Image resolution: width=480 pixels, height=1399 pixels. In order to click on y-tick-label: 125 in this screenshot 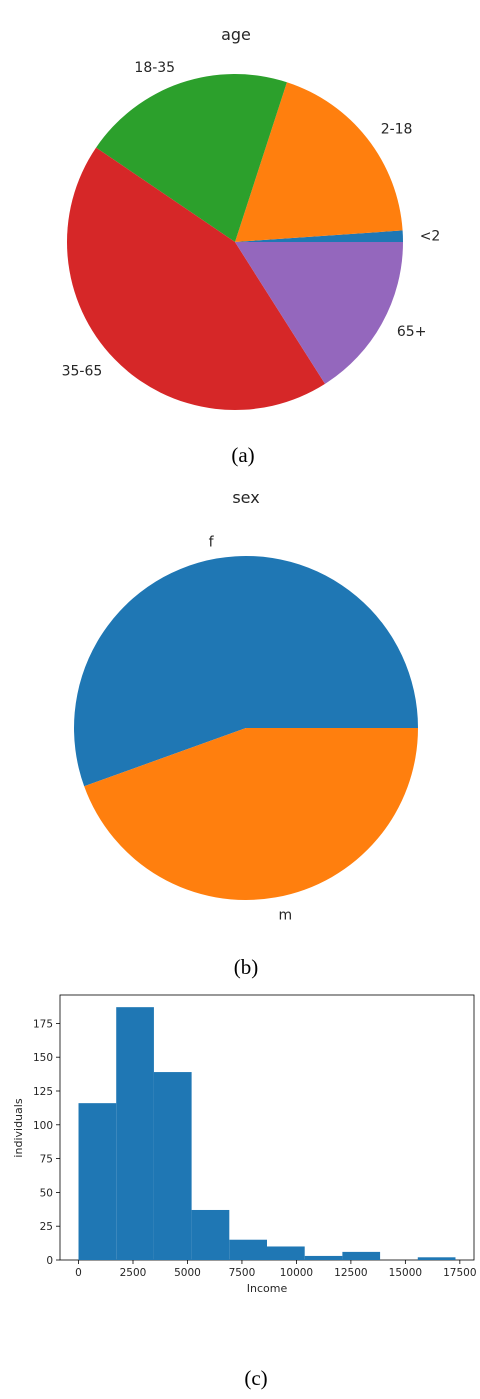, I will do `click(43, 1092)`.